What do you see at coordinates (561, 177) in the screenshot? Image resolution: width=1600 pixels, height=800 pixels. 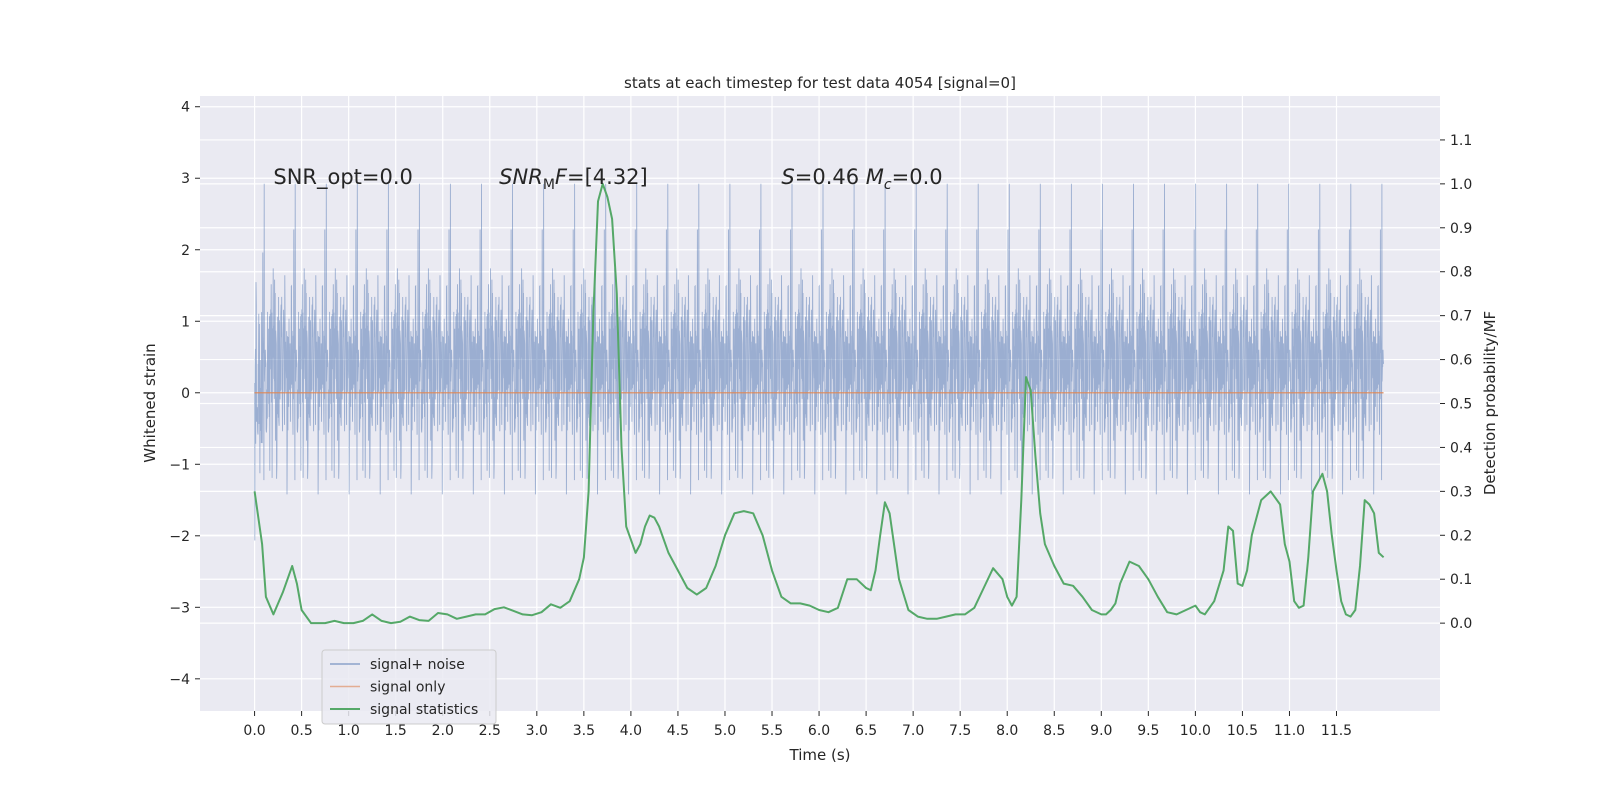 I see `annotation-part: F` at bounding box center [561, 177].